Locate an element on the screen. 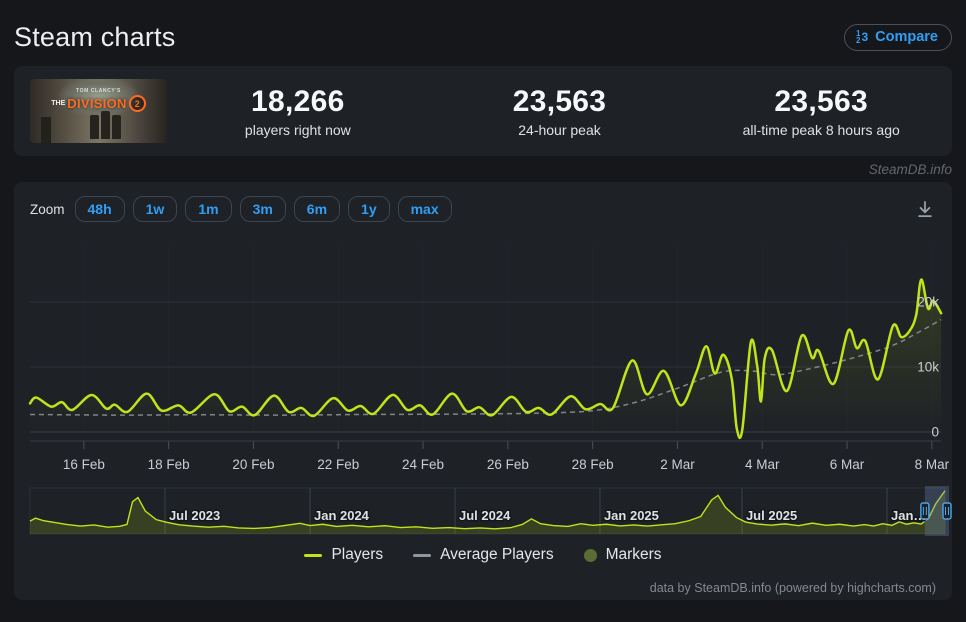 Image resolution: width=966 pixels, height=622 pixels. stat-label: 24-hour peak is located at coordinates (559, 129).